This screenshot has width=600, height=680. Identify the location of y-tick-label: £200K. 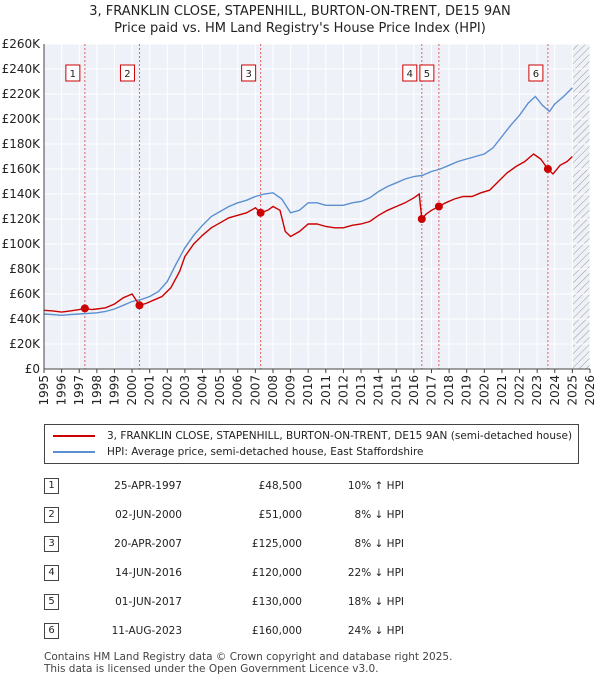
(22, 119).